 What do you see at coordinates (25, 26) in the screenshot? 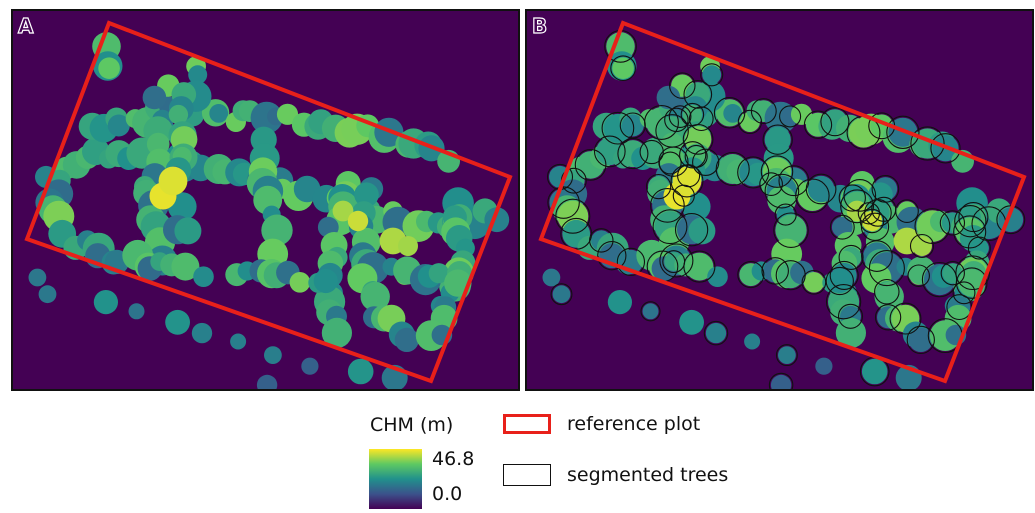
I see `panel-label-a: A` at bounding box center [25, 26].